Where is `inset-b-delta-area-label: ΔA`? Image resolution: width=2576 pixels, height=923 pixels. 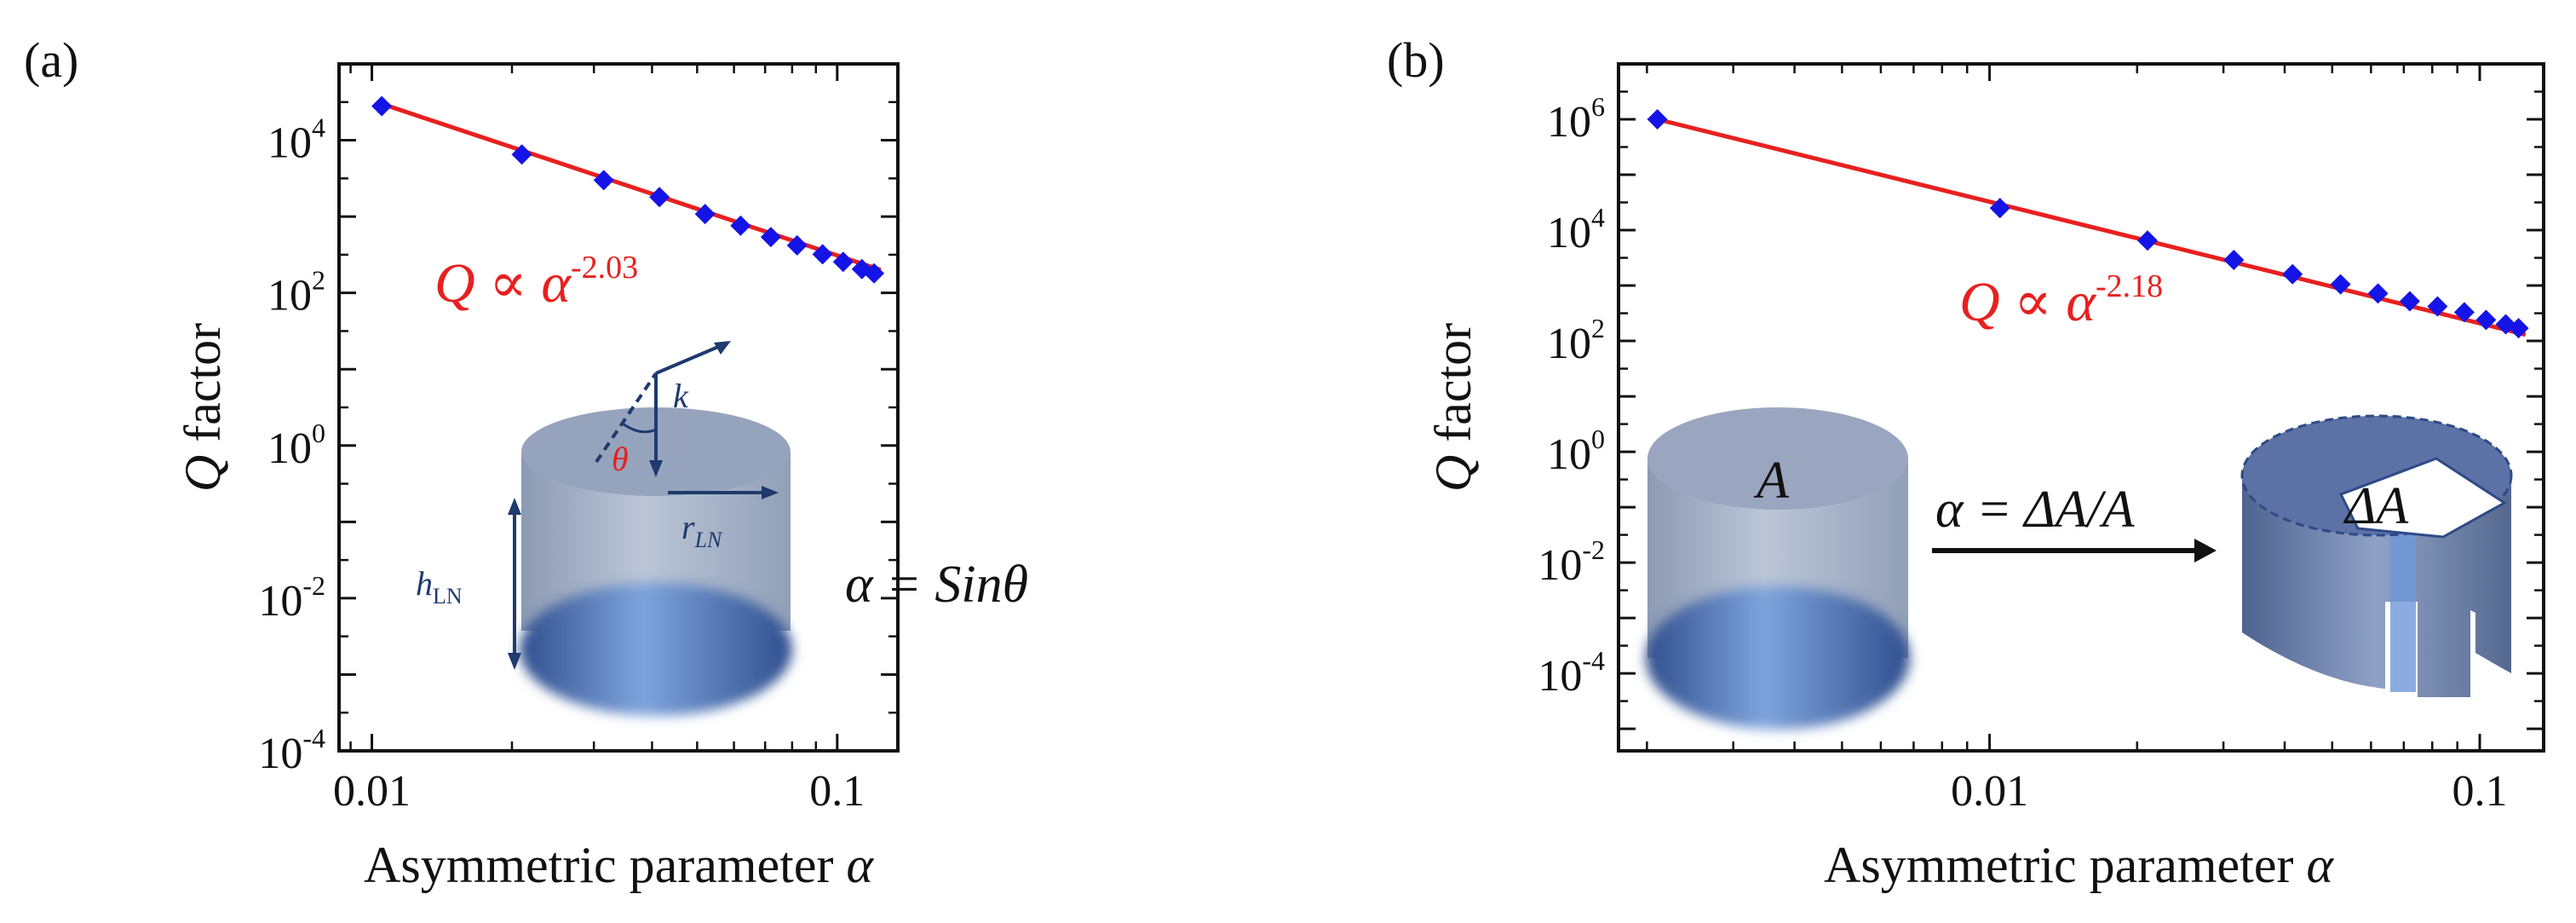
inset-b-delta-area-label: ΔA is located at coordinates (2376, 506).